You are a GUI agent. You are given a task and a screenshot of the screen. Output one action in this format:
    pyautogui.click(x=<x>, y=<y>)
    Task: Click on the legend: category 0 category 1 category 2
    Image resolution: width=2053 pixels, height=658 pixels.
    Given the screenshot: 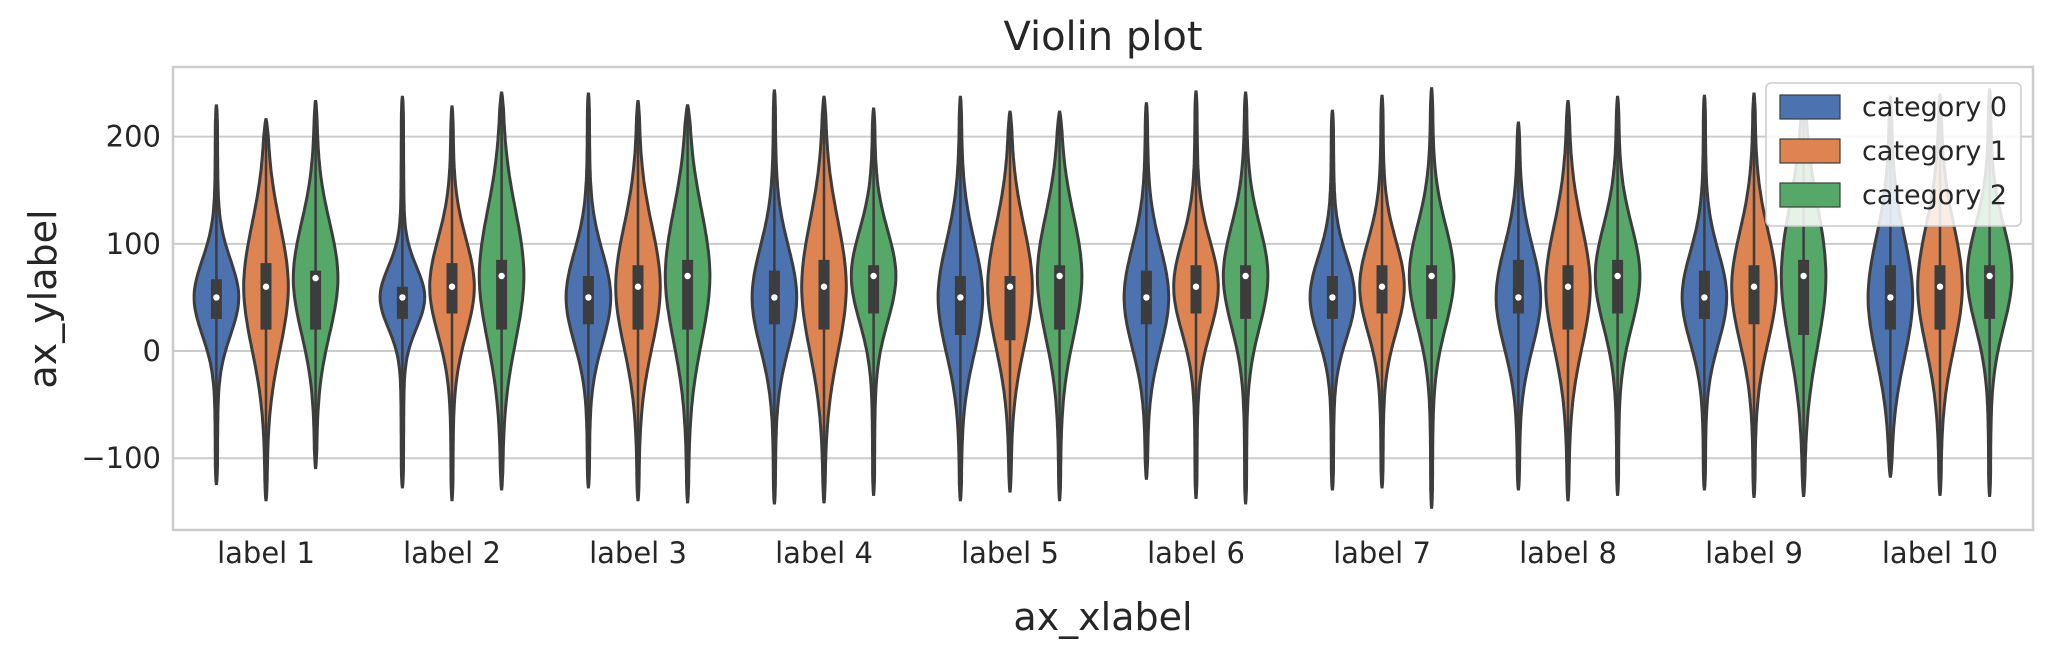 What is the action you would take?
    pyautogui.click(x=1893, y=154)
    